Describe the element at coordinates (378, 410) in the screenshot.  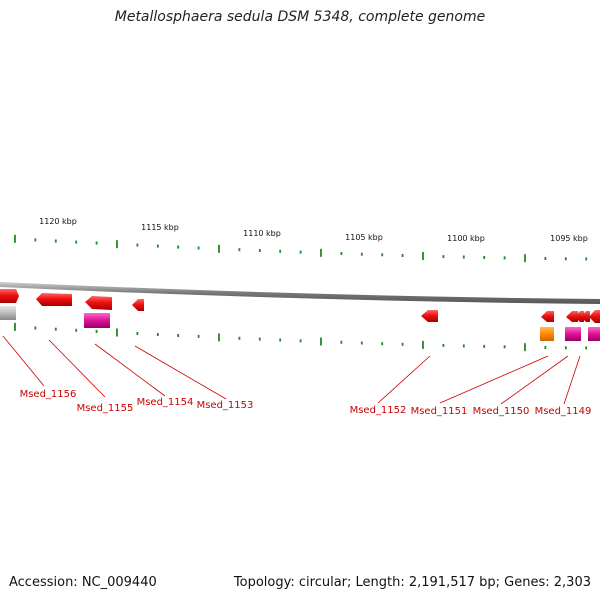
I see `gene-label: Msed_1152` at that location.